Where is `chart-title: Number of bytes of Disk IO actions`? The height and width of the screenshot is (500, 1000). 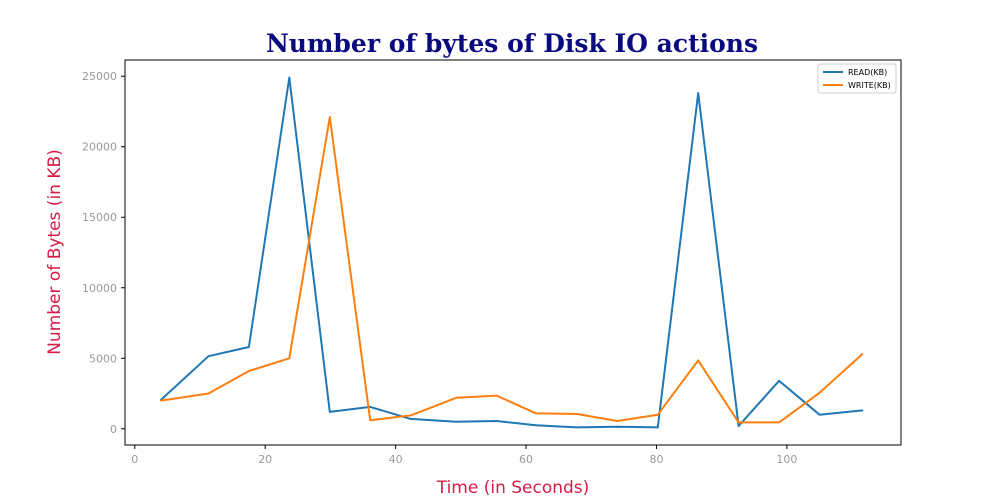
chart-title: Number of bytes of Disk IO actions is located at coordinates (512, 43).